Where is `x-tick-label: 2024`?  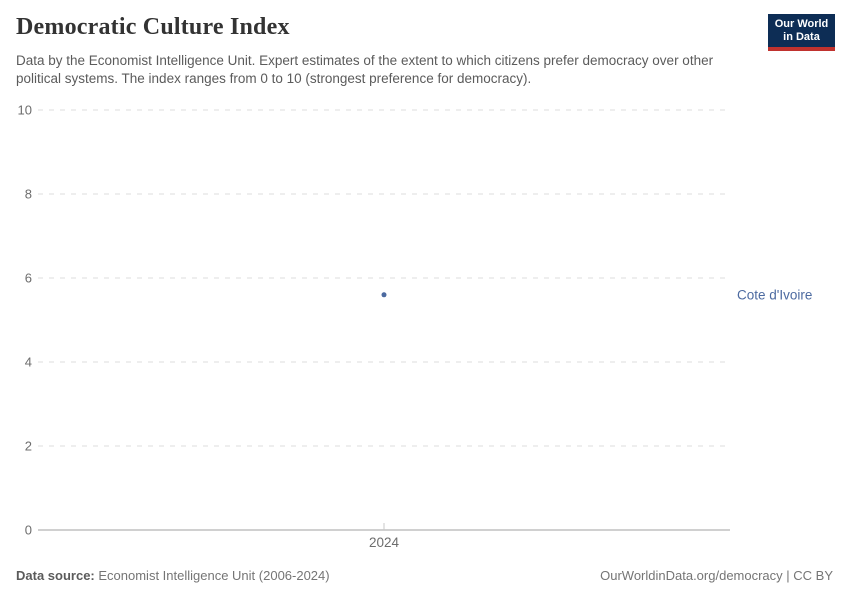
x-tick-label: 2024 is located at coordinates (384, 542).